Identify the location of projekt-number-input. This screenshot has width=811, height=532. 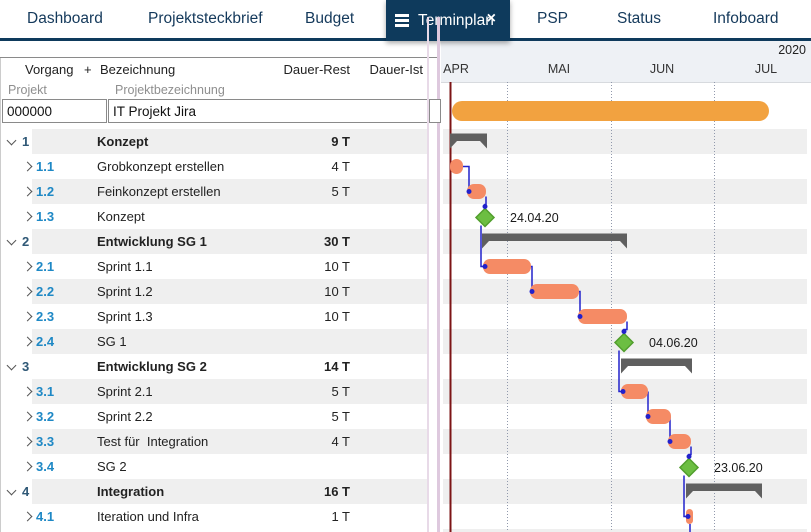
(54, 111).